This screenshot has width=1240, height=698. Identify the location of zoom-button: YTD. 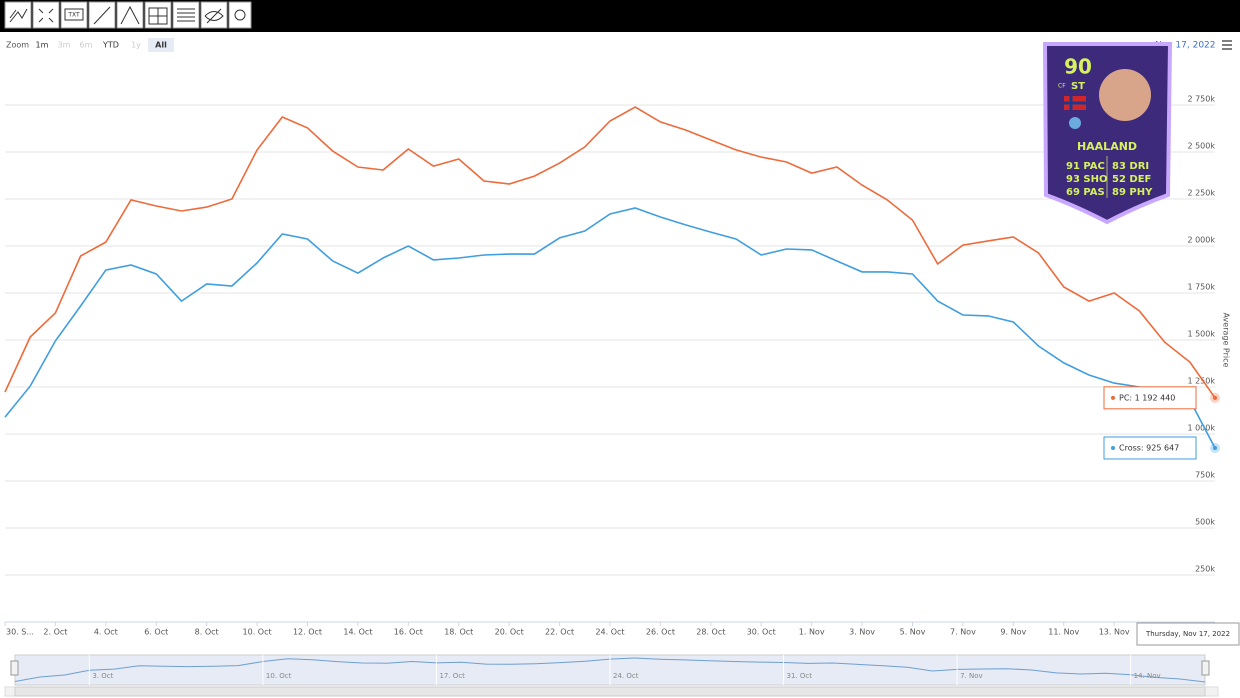
(110, 45).